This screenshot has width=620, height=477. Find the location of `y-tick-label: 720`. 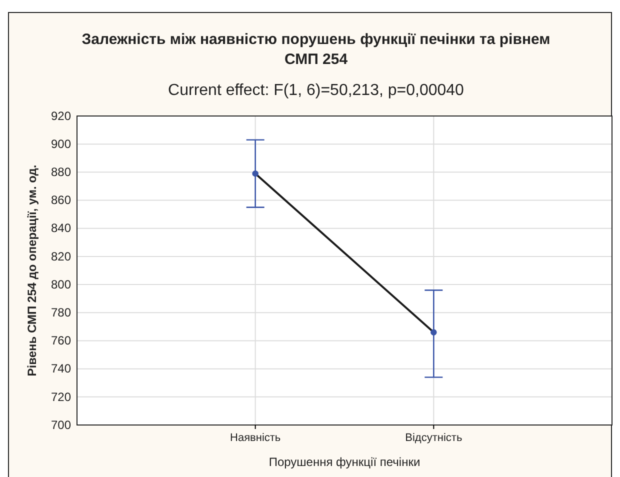

y-tick-label: 720 is located at coordinates (61, 397).